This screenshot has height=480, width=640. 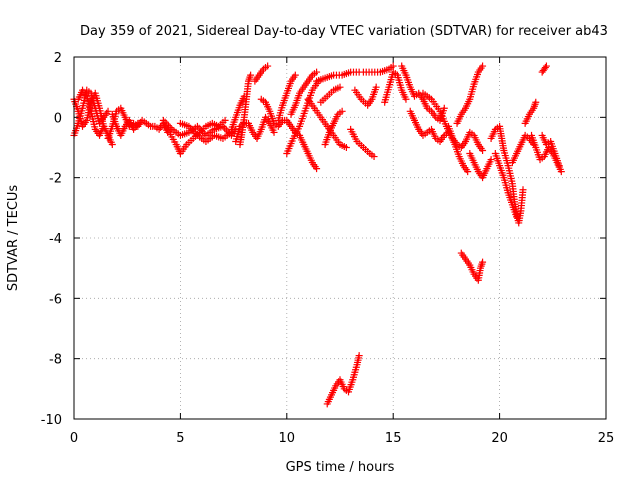 What do you see at coordinates (340, 467) in the screenshot?
I see `x-axis-label: GPS time / hours` at bounding box center [340, 467].